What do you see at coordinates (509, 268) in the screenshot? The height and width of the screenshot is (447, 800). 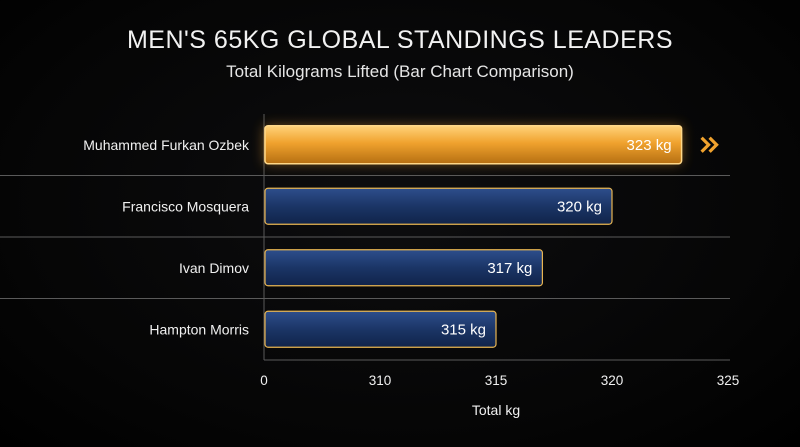 I see `bar-value-label: 317 kg` at bounding box center [509, 268].